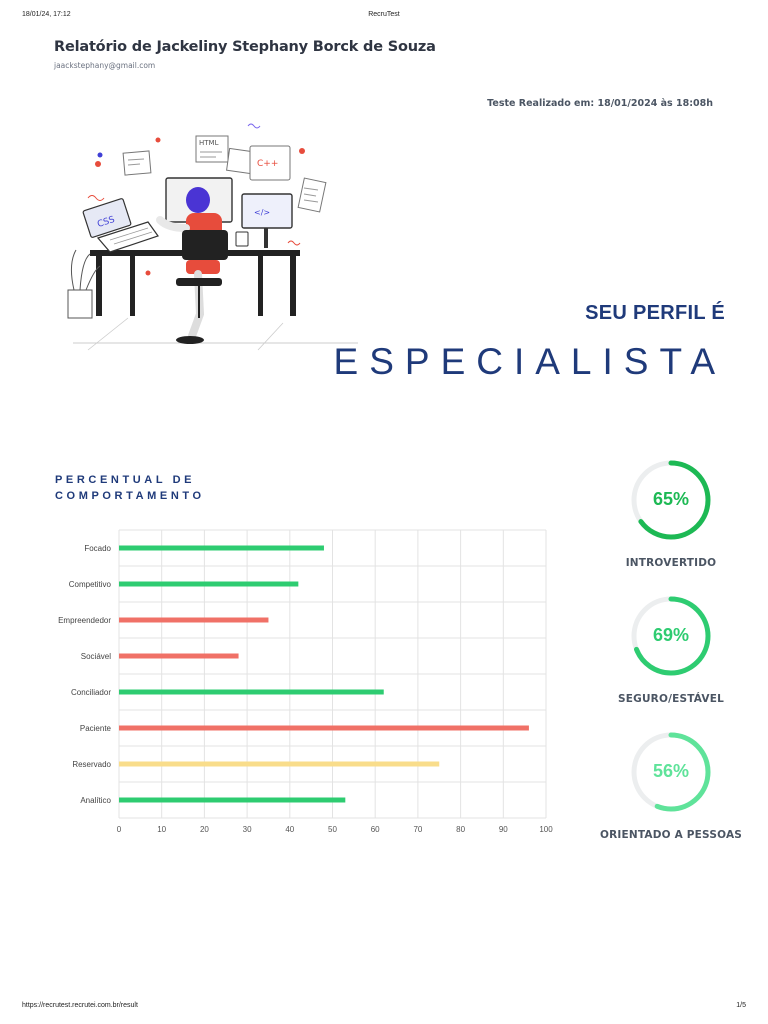 This screenshot has width=768, height=1024. I want to click on print-date: 18/01/24, 17:12, so click(46, 14).